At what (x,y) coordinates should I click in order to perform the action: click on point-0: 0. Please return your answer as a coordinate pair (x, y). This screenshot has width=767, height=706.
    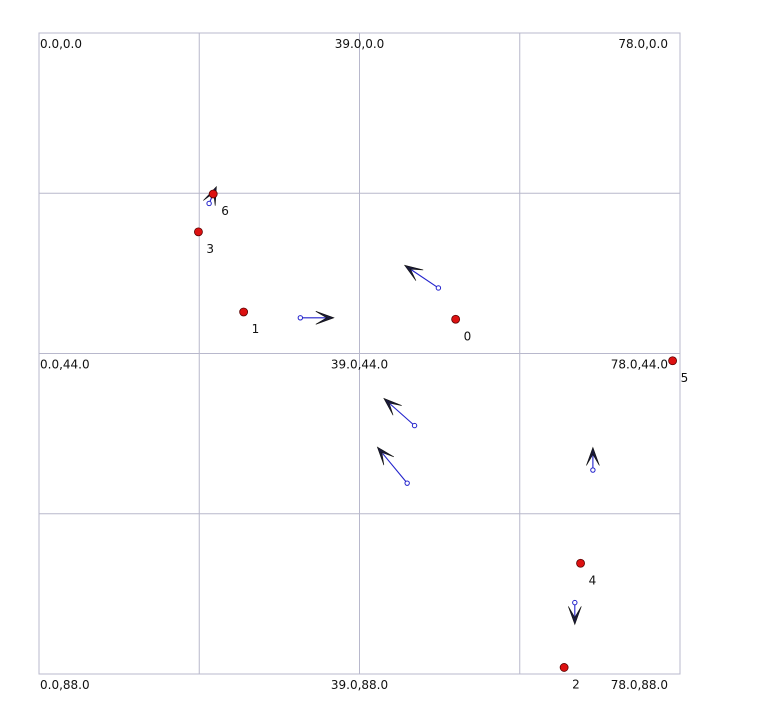
    Looking at the image, I should click on (461, 328).